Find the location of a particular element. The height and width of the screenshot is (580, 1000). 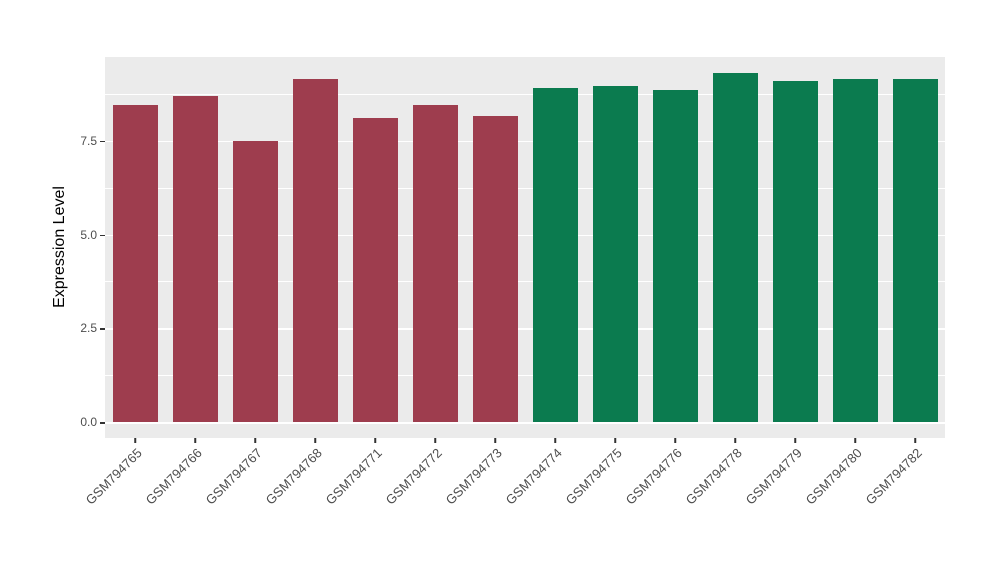

bar-GSM794782 is located at coordinates (915, 250).